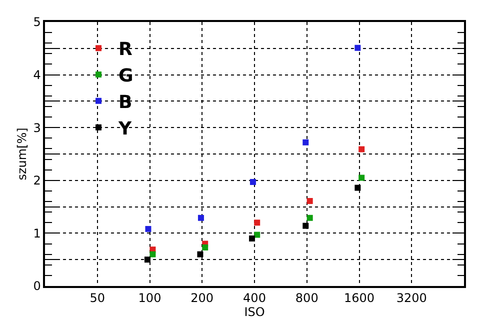 The height and width of the screenshot is (331, 494). I want to click on y-tick-label: 1, so click(37, 233).